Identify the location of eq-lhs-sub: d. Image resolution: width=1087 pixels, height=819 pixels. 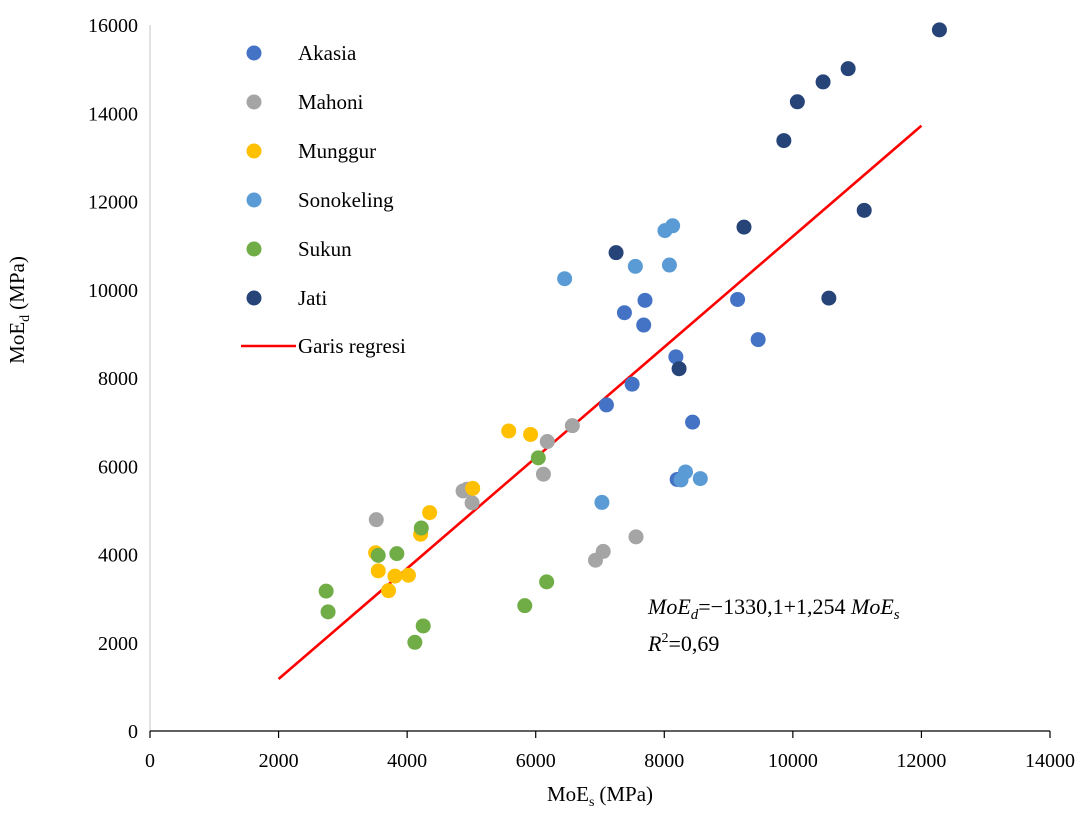
(695, 615).